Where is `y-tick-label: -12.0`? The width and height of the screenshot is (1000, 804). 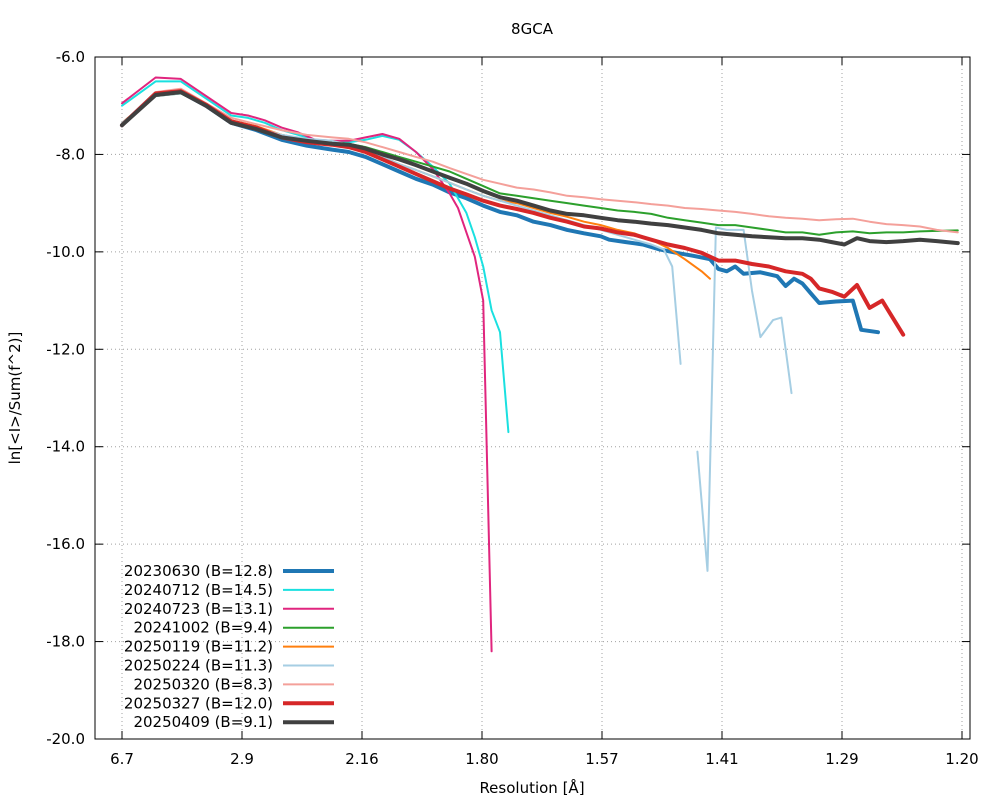 y-tick-label: -12.0 is located at coordinates (65, 349).